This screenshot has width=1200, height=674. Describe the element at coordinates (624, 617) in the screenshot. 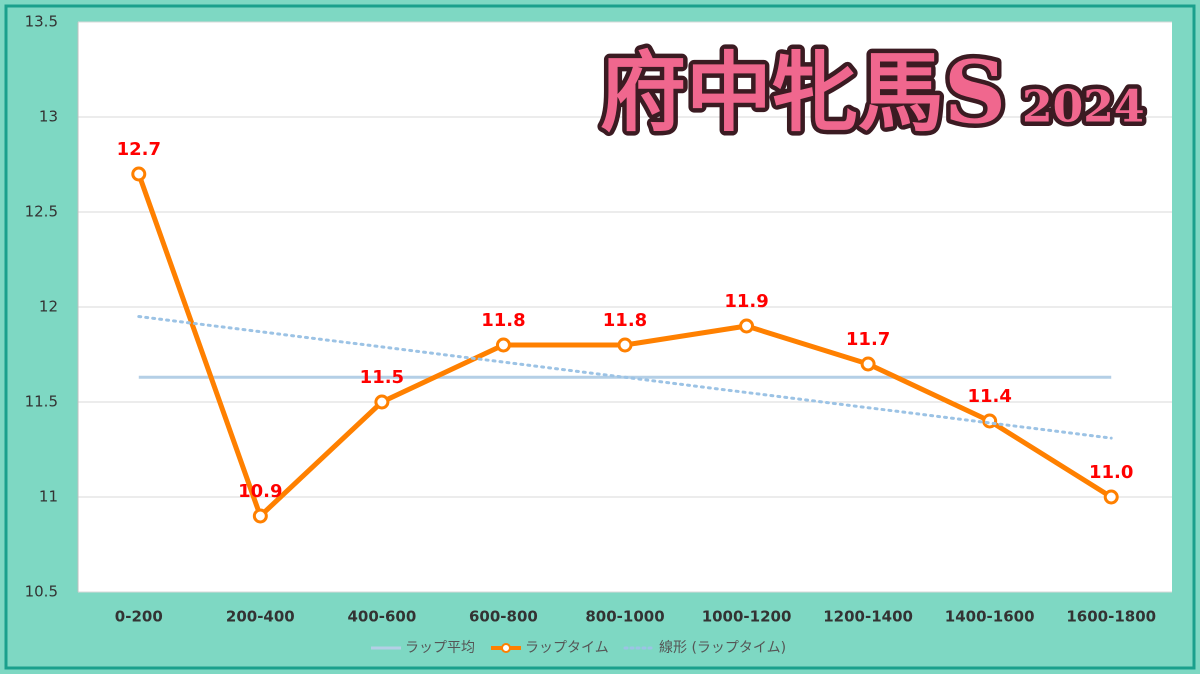

I see `x-tick-label: 800-1000` at that location.